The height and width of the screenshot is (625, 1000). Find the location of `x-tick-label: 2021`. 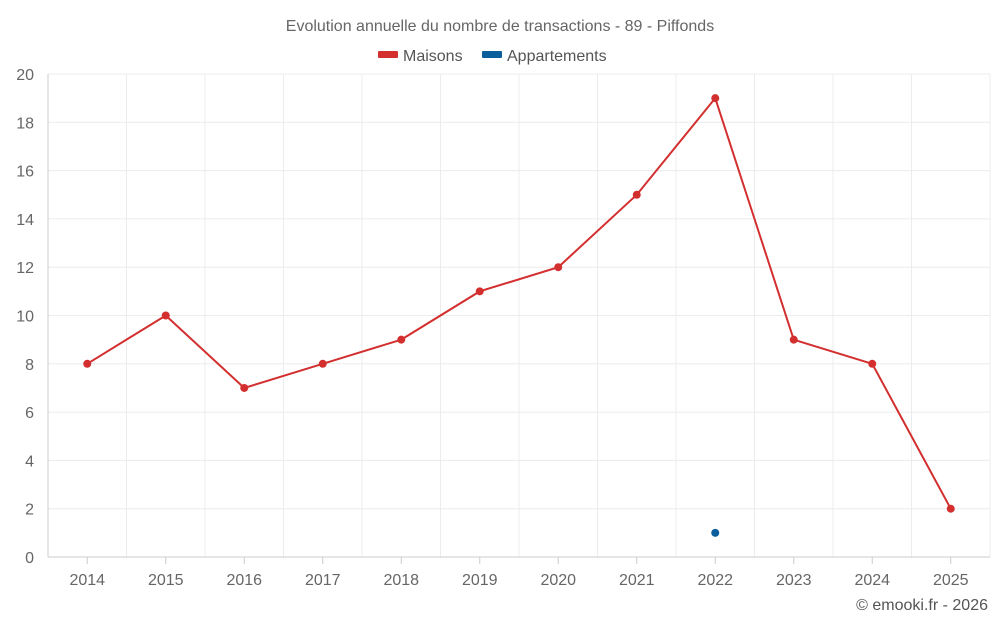

x-tick-label: 2021 is located at coordinates (637, 580).